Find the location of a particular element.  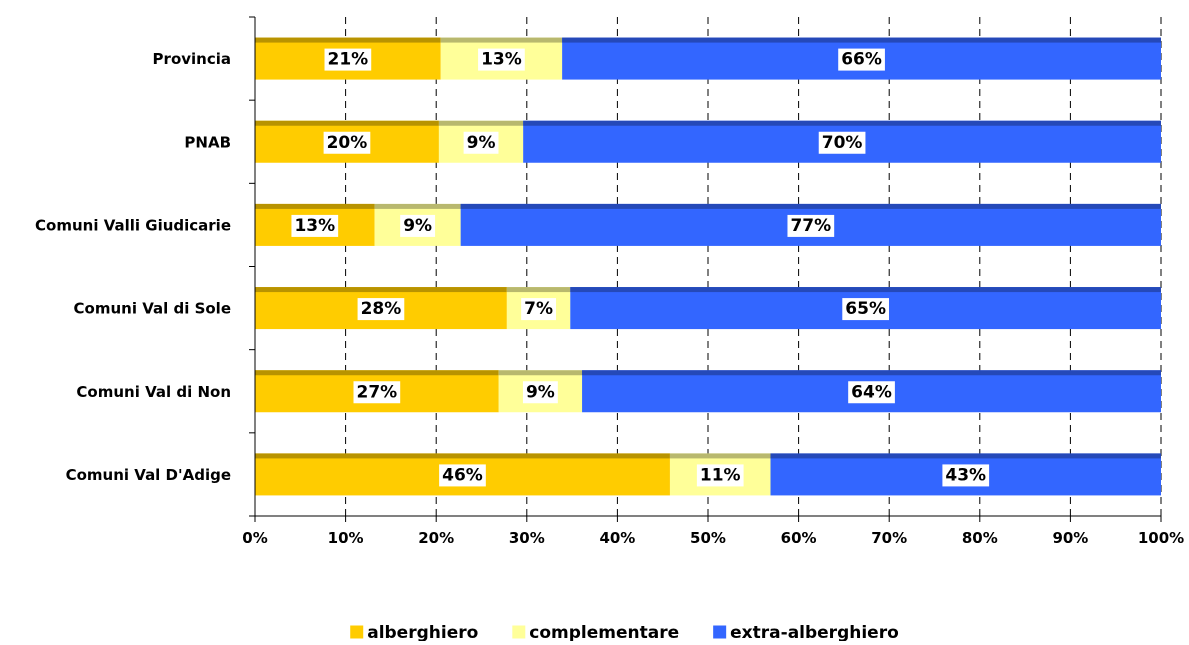

data-label-text: 11% is located at coordinates (720, 475).